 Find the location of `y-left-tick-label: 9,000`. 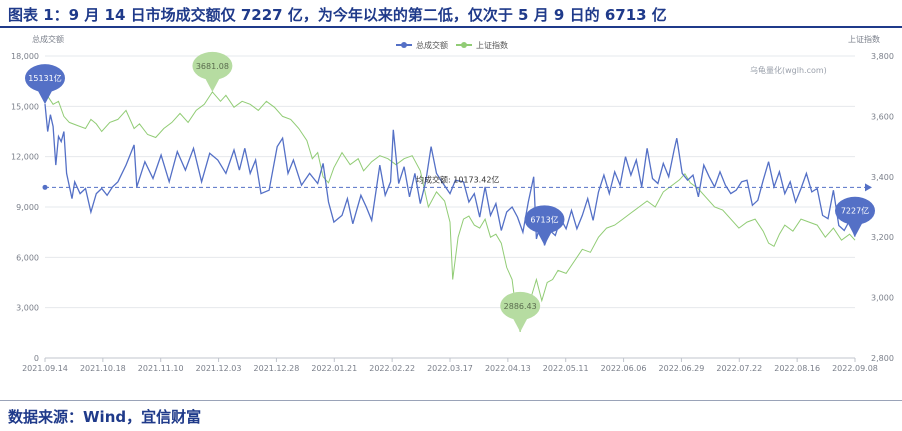

y-left-tick-label: 9,000 is located at coordinates (27, 207).